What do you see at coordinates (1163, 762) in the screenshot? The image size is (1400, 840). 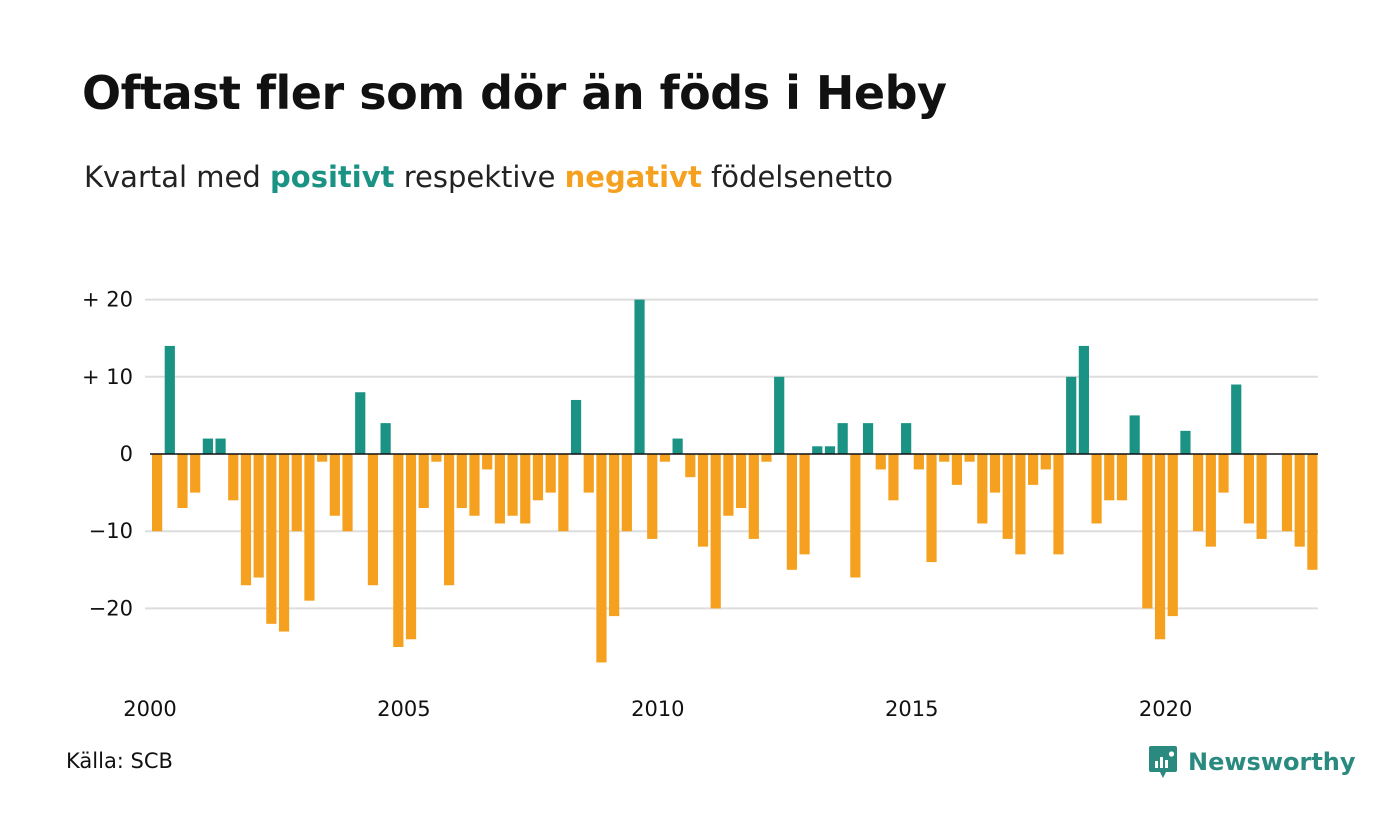 I see `newsworthy-logo-icon` at bounding box center [1163, 762].